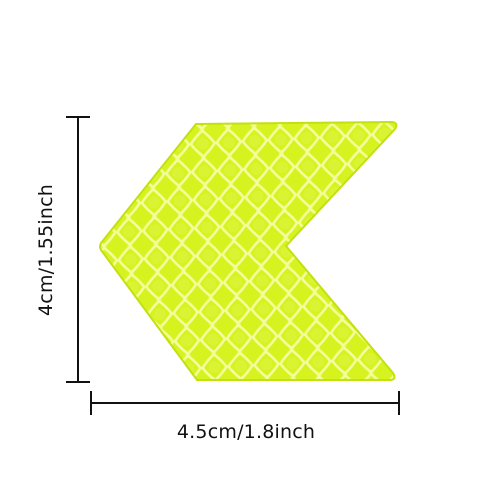  Describe the element at coordinates (78, 249) in the screenshot. I see `height-dimension-line` at that location.